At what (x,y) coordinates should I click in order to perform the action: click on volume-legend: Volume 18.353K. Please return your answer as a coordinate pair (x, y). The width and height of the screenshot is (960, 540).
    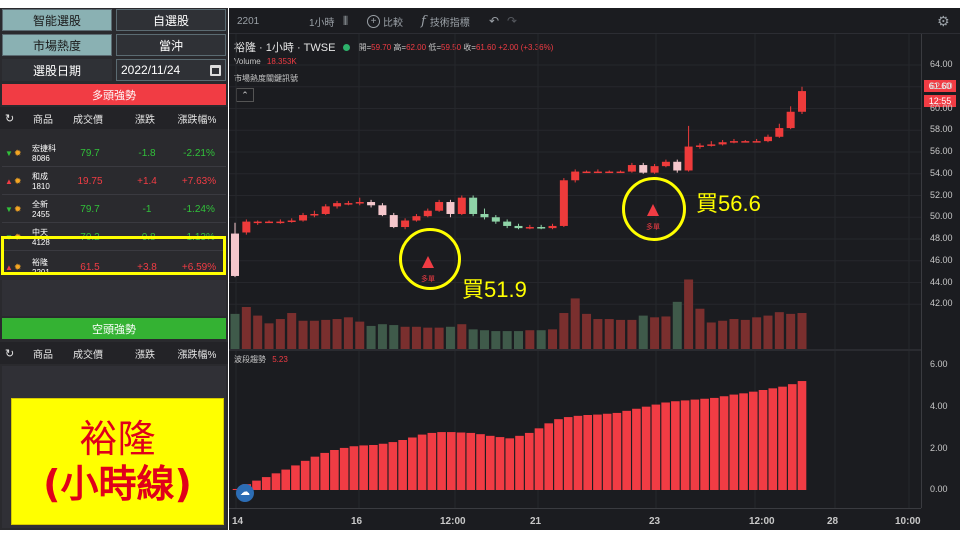
    Looking at the image, I should click on (265, 61).